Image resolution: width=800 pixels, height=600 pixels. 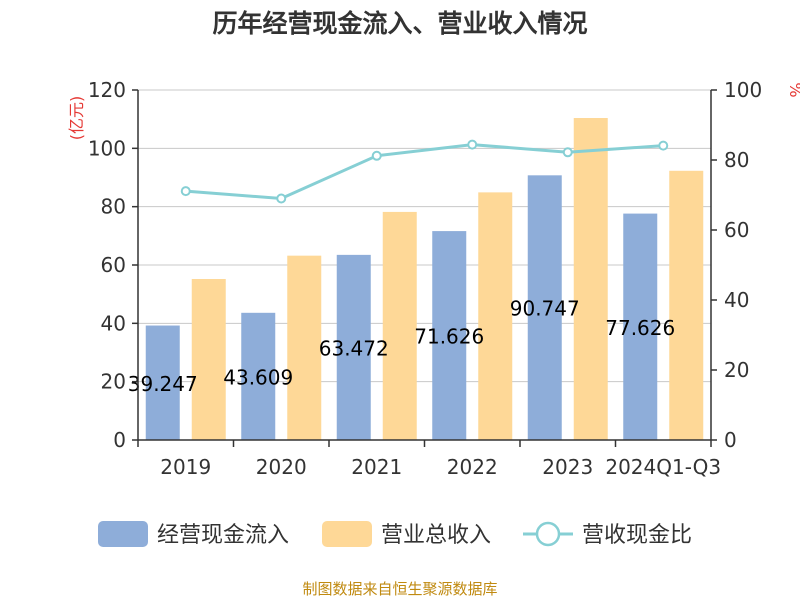 I want to click on chart-title: 历年经营现金流入、营业收入情况, so click(x=400, y=23).